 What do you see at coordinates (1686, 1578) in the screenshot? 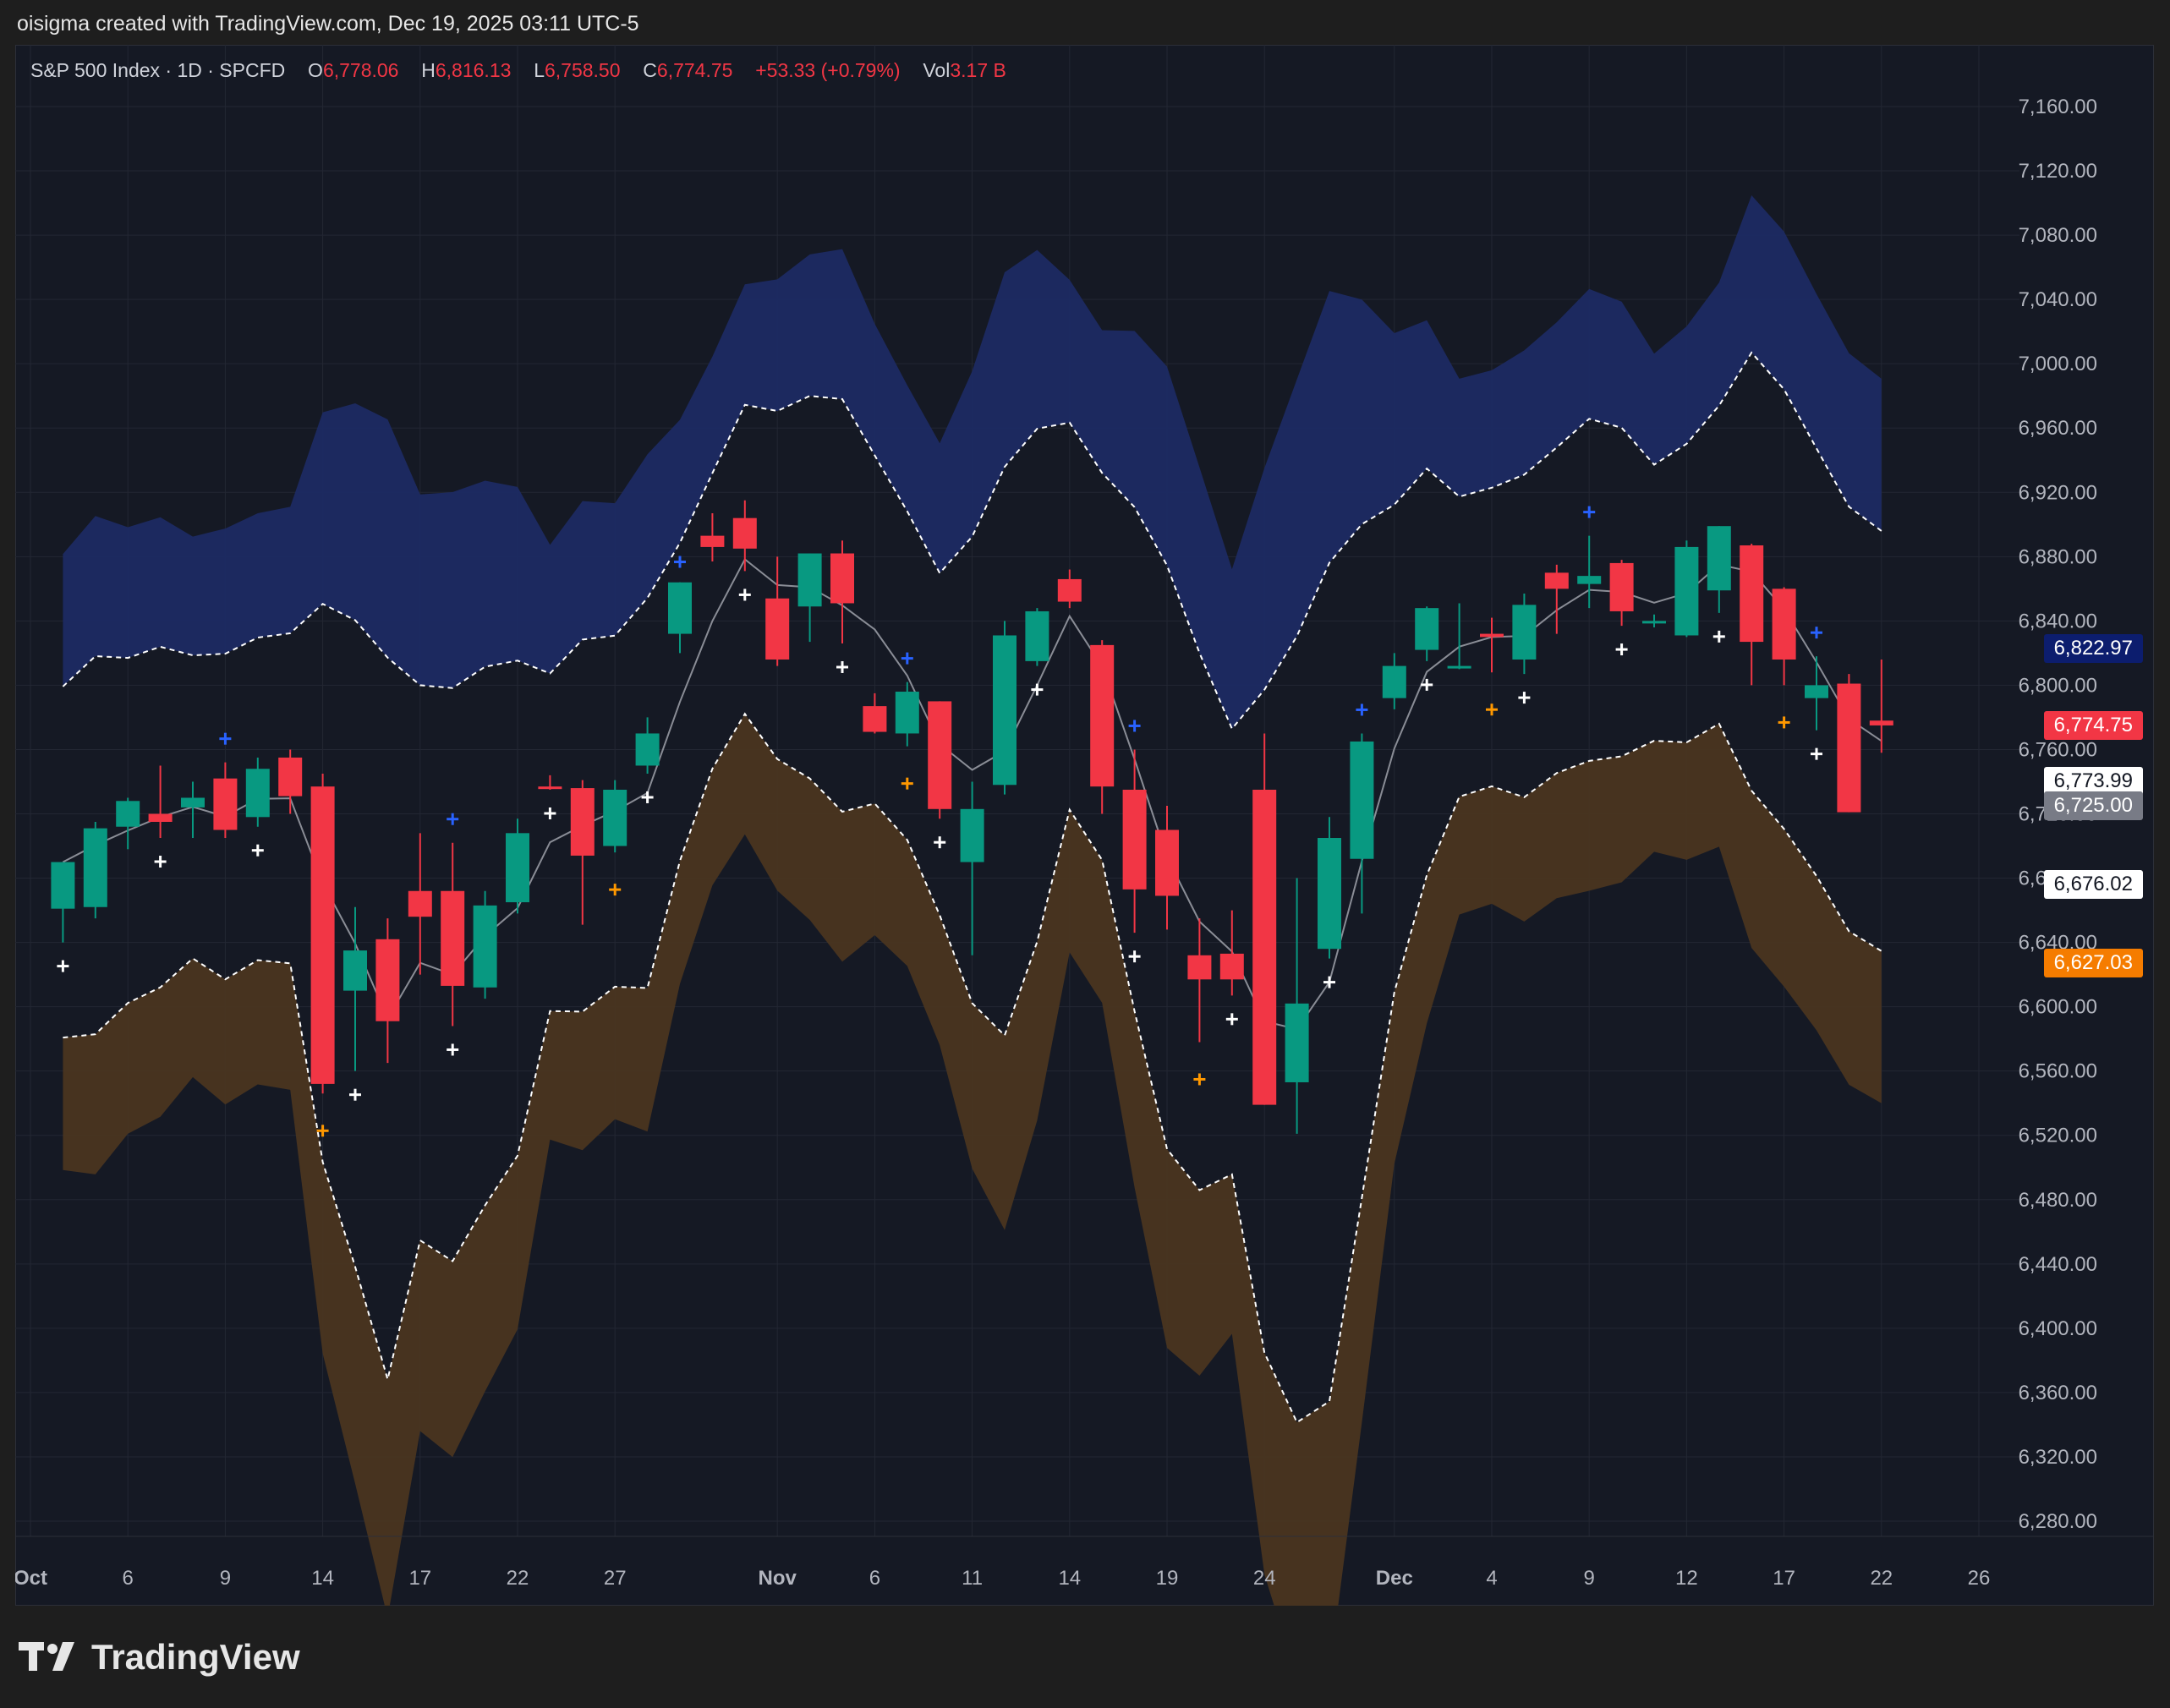
I see `x-tick-label: 12` at bounding box center [1686, 1578].